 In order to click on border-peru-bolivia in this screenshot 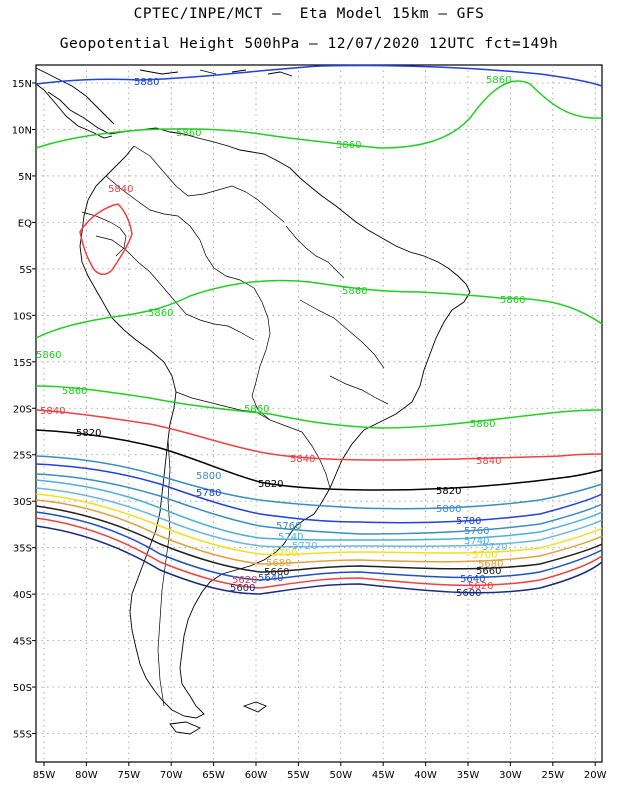, I will do `click(175, 288)`.